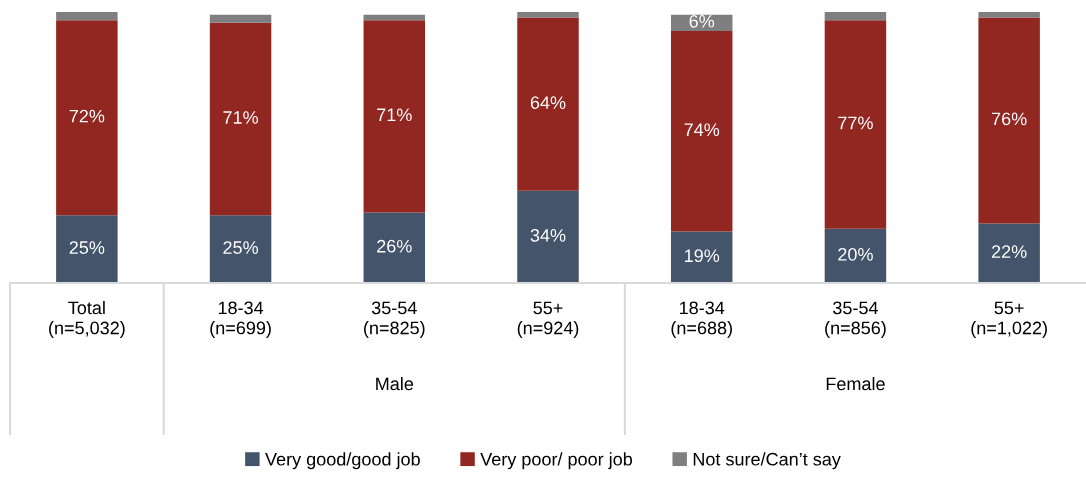 This screenshot has height=480, width=1086. I want to click on data-label: 20%, so click(855, 254).